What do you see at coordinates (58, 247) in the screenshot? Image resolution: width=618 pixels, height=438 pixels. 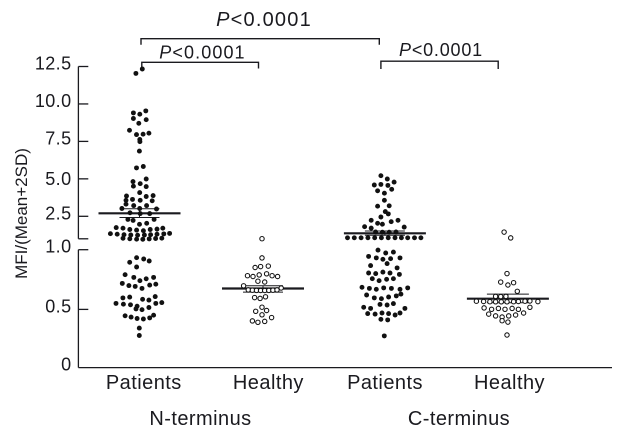 I see `svg-text: 1.0` at bounding box center [58, 247].